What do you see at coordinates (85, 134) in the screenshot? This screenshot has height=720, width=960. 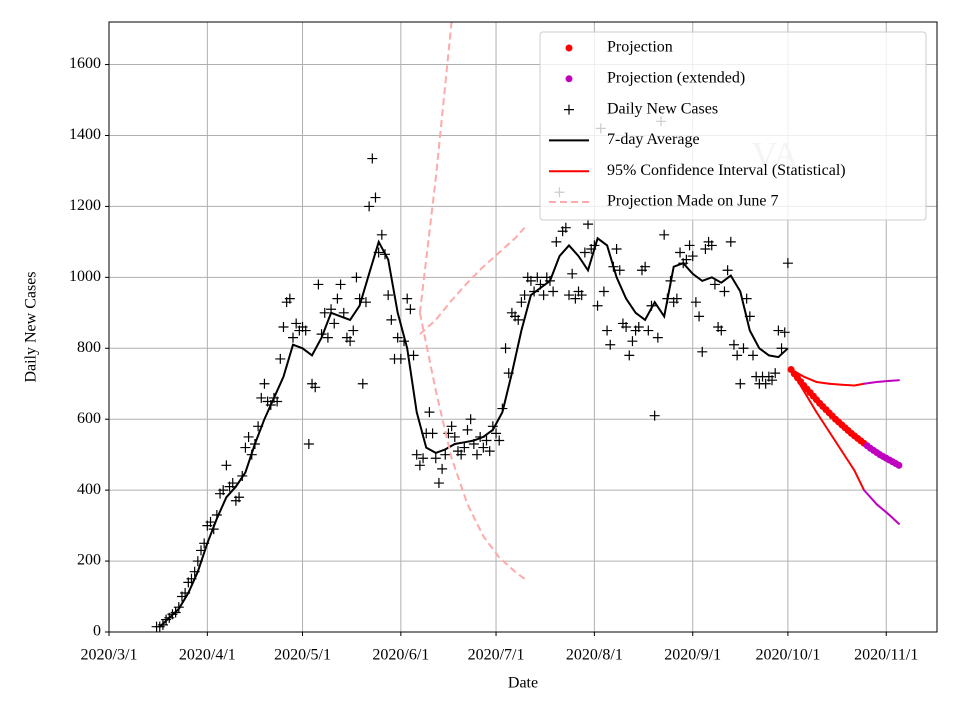 I see `y-tick-label: 1400` at bounding box center [85, 134].